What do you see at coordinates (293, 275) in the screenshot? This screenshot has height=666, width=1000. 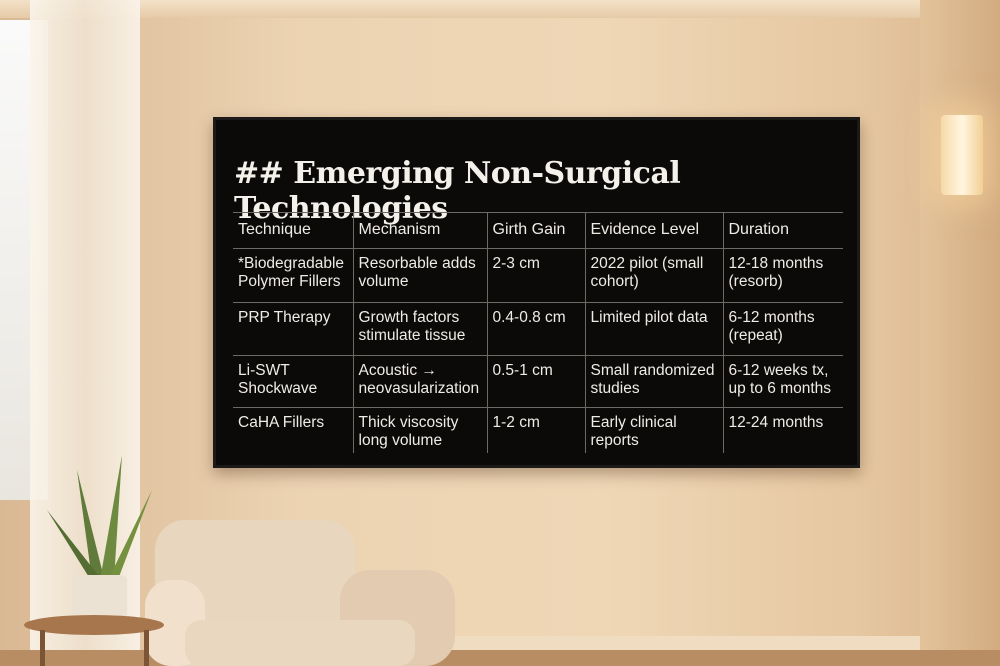 I see `table-cell: *Biodegradable Polymer Fillers` at bounding box center [293, 275].